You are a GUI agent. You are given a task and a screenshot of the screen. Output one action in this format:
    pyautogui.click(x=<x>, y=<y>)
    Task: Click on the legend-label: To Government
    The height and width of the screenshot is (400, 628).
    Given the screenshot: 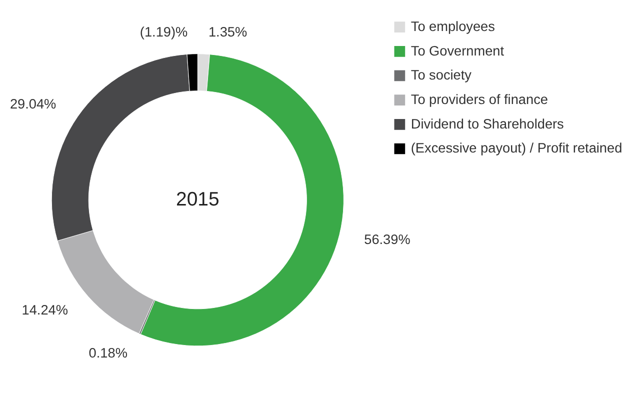 What is the action you would take?
    pyautogui.click(x=457, y=50)
    